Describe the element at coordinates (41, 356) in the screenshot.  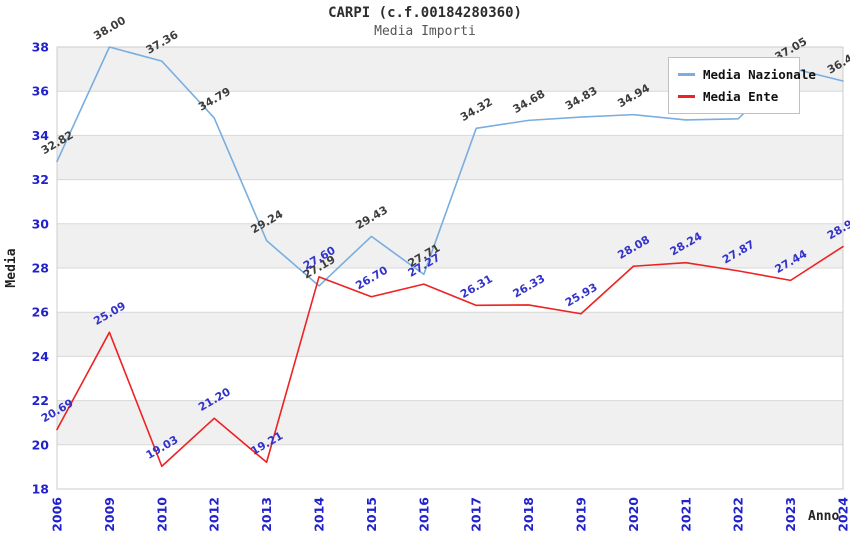
I see `y-tick-label: 24` at that location.